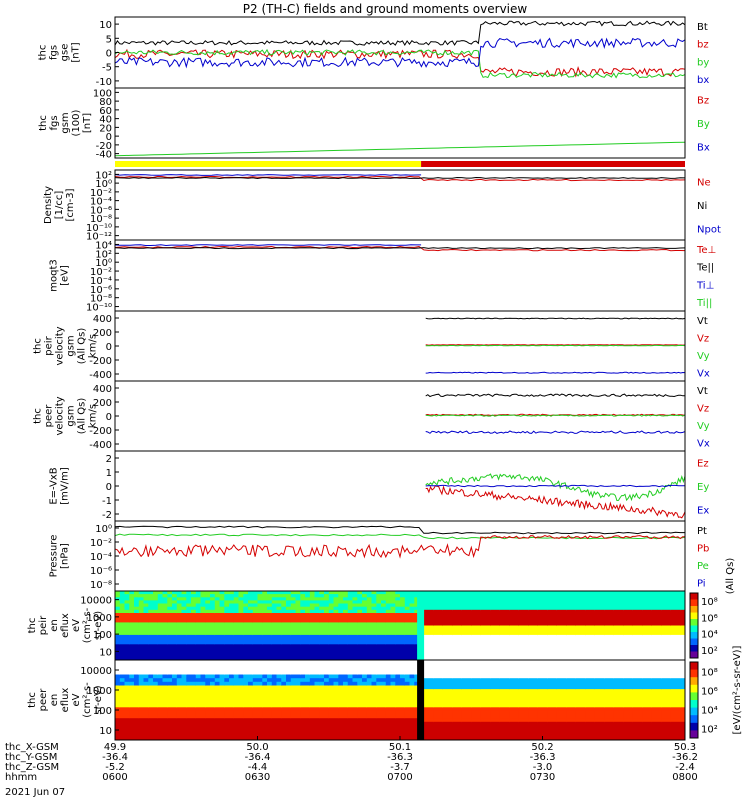 This screenshot has width=750, height=804. Describe the element at coordinates (703, 426) in the screenshot. I see `legend-Vy: Vy` at that location.